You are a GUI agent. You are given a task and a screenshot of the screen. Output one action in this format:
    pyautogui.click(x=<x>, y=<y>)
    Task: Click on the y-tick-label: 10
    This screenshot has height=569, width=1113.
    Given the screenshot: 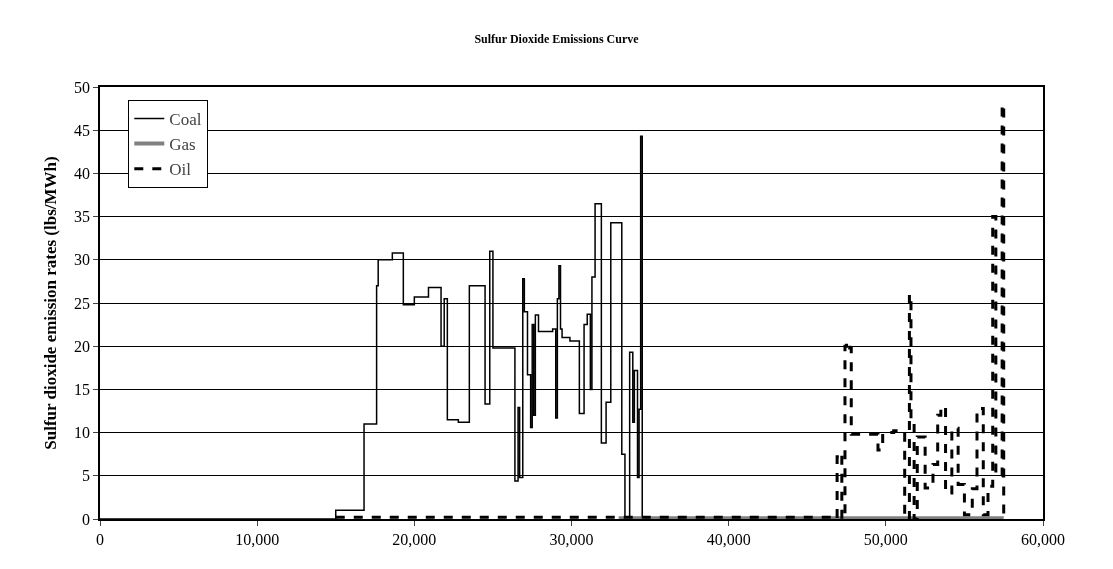 What is the action you would take?
    pyautogui.click(x=82, y=433)
    